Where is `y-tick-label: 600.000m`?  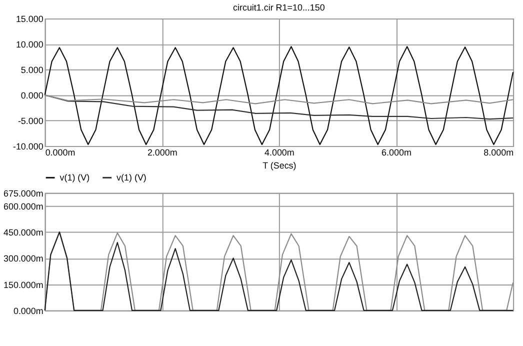 y-tick-label: 600.000m is located at coordinates (24, 206).